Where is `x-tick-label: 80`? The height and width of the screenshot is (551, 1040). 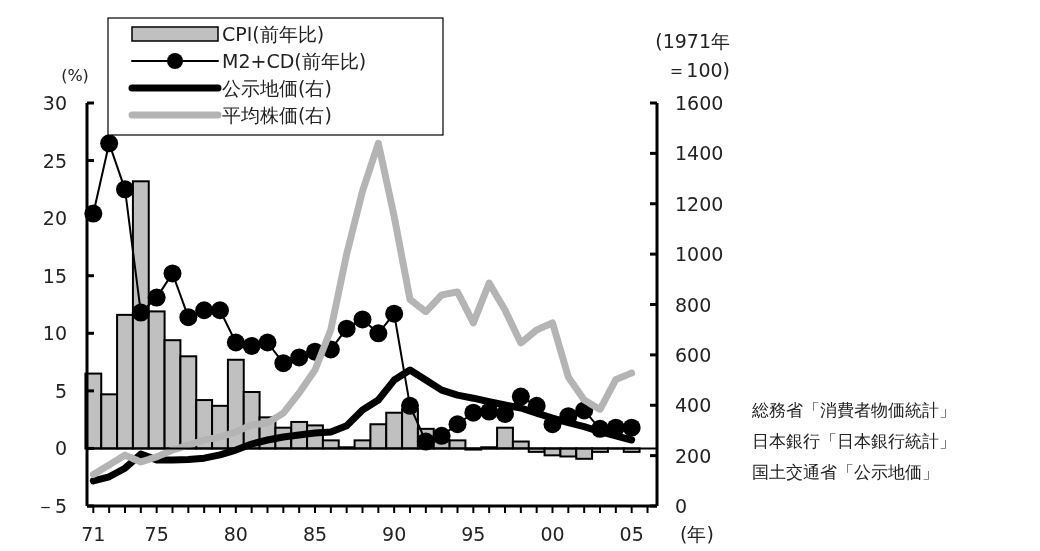 x-tick-label: 80 is located at coordinates (235, 534).